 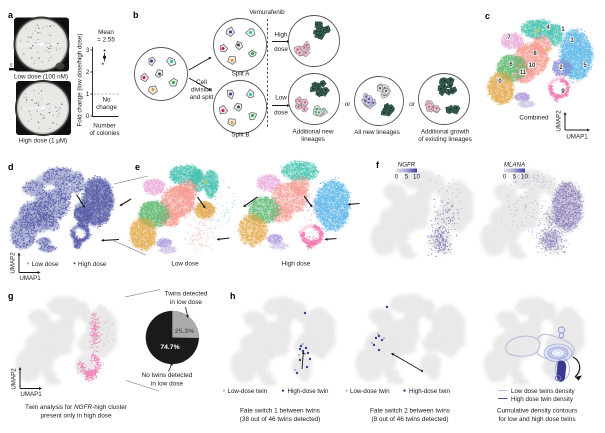 I want to click on svg-text: division, so click(x=201, y=90).